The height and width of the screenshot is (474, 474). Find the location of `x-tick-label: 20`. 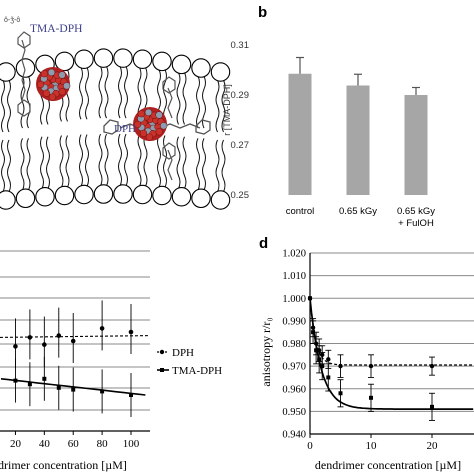

x-tick-label: 20 is located at coordinates (16, 444).